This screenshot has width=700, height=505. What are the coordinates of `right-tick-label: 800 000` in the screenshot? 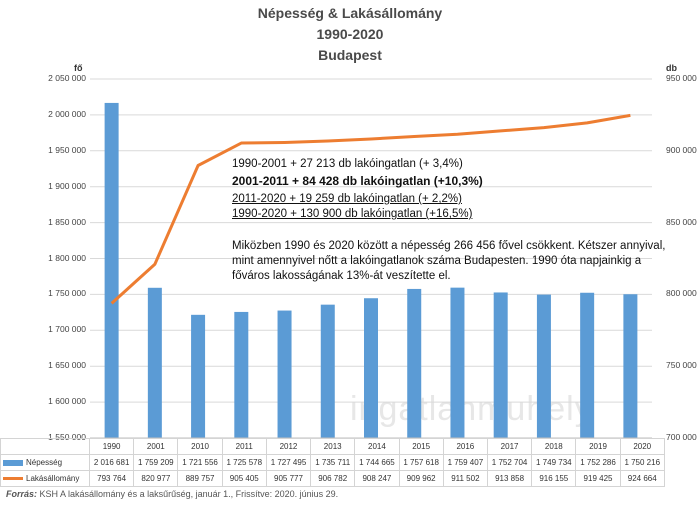 It's located at (681, 293).